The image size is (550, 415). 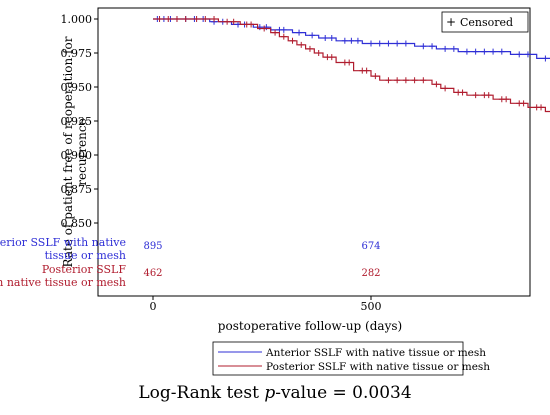 What do you see at coordinates (77, 223) in the screenshot?
I see `y-tick-label: 0.850` at bounding box center [77, 223].